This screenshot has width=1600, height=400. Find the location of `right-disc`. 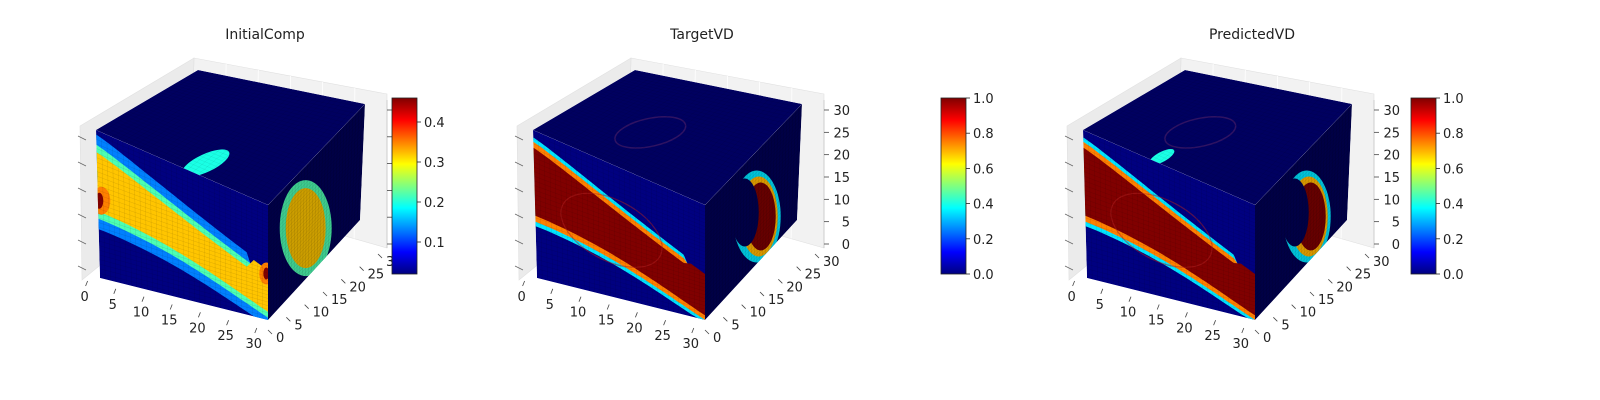

right-disc is located at coordinates (305, 228).